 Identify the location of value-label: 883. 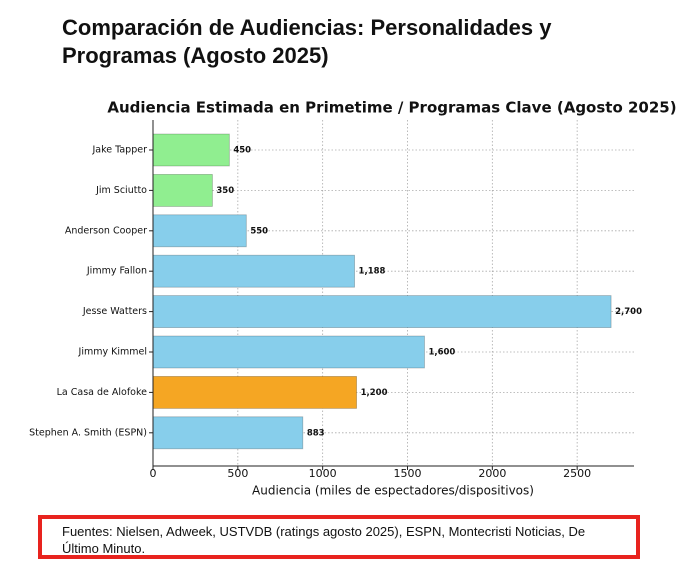
(316, 433).